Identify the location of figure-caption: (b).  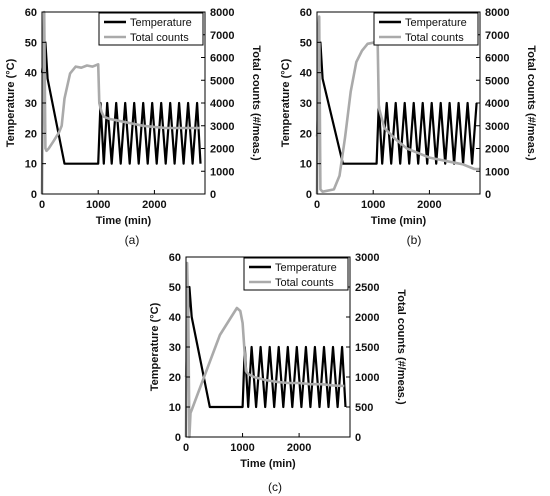
(414, 240).